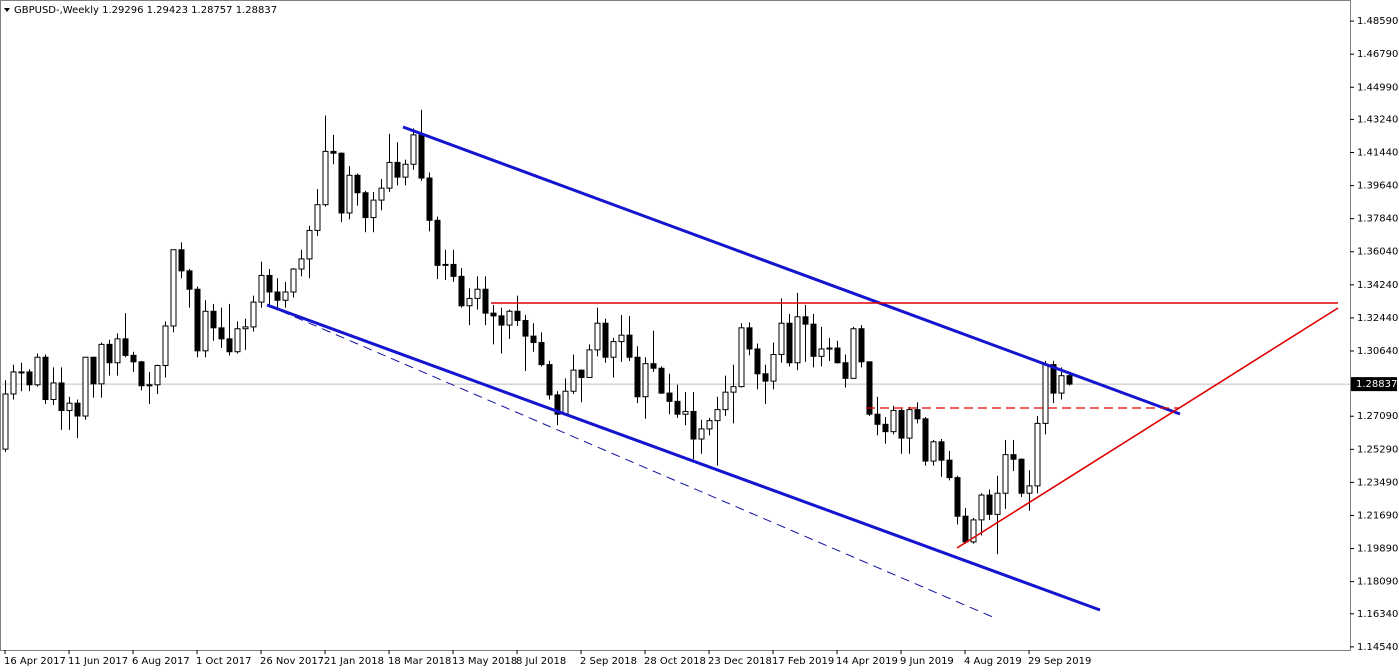 The image size is (1399, 672). I want to click on x-tick-label: 2 Sep 2018, so click(608, 661).